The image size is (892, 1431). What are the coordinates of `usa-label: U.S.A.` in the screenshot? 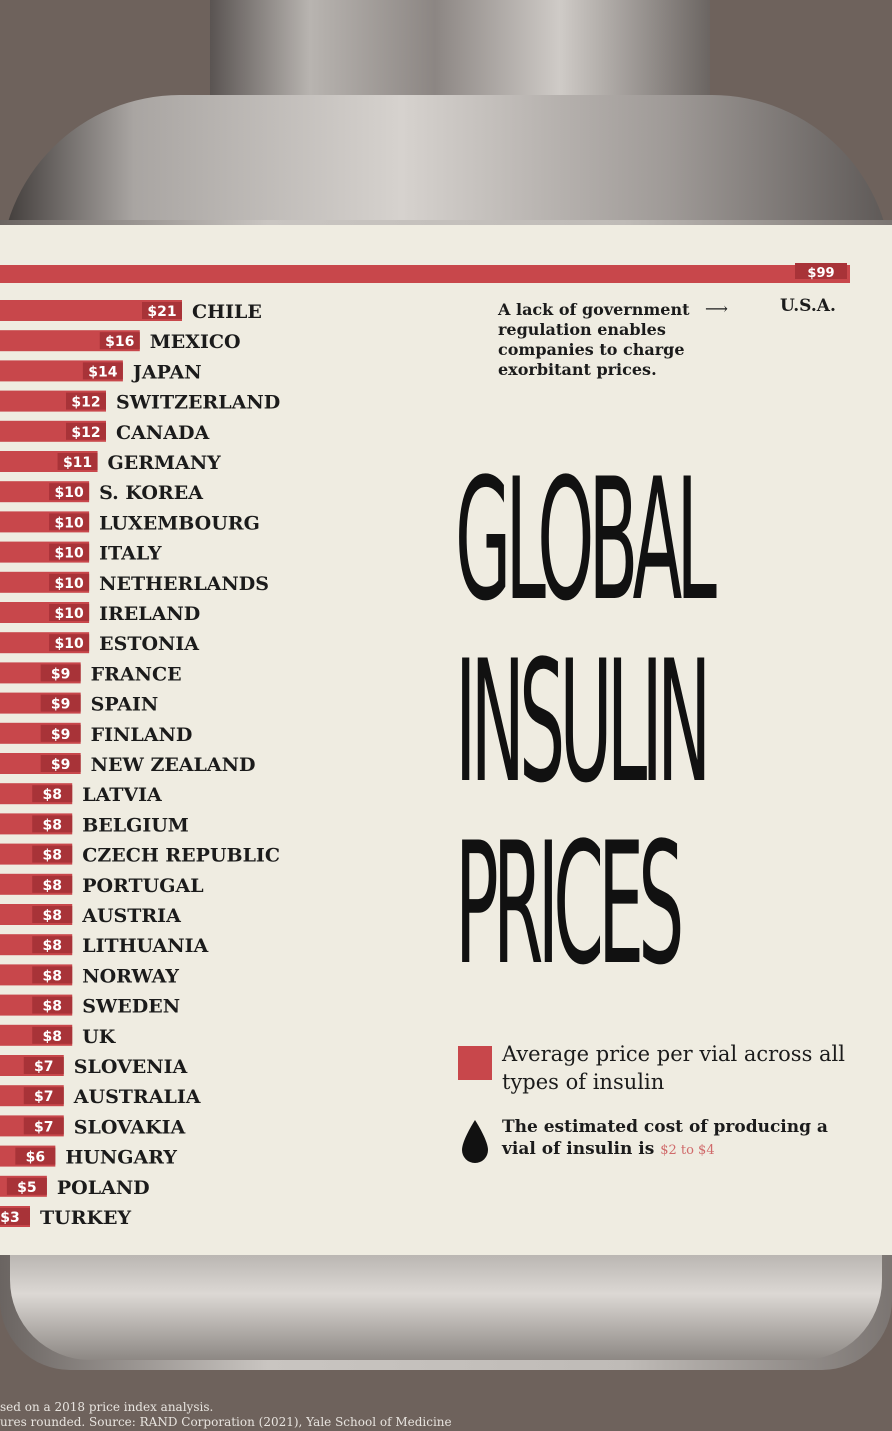 It's located at (808, 306).